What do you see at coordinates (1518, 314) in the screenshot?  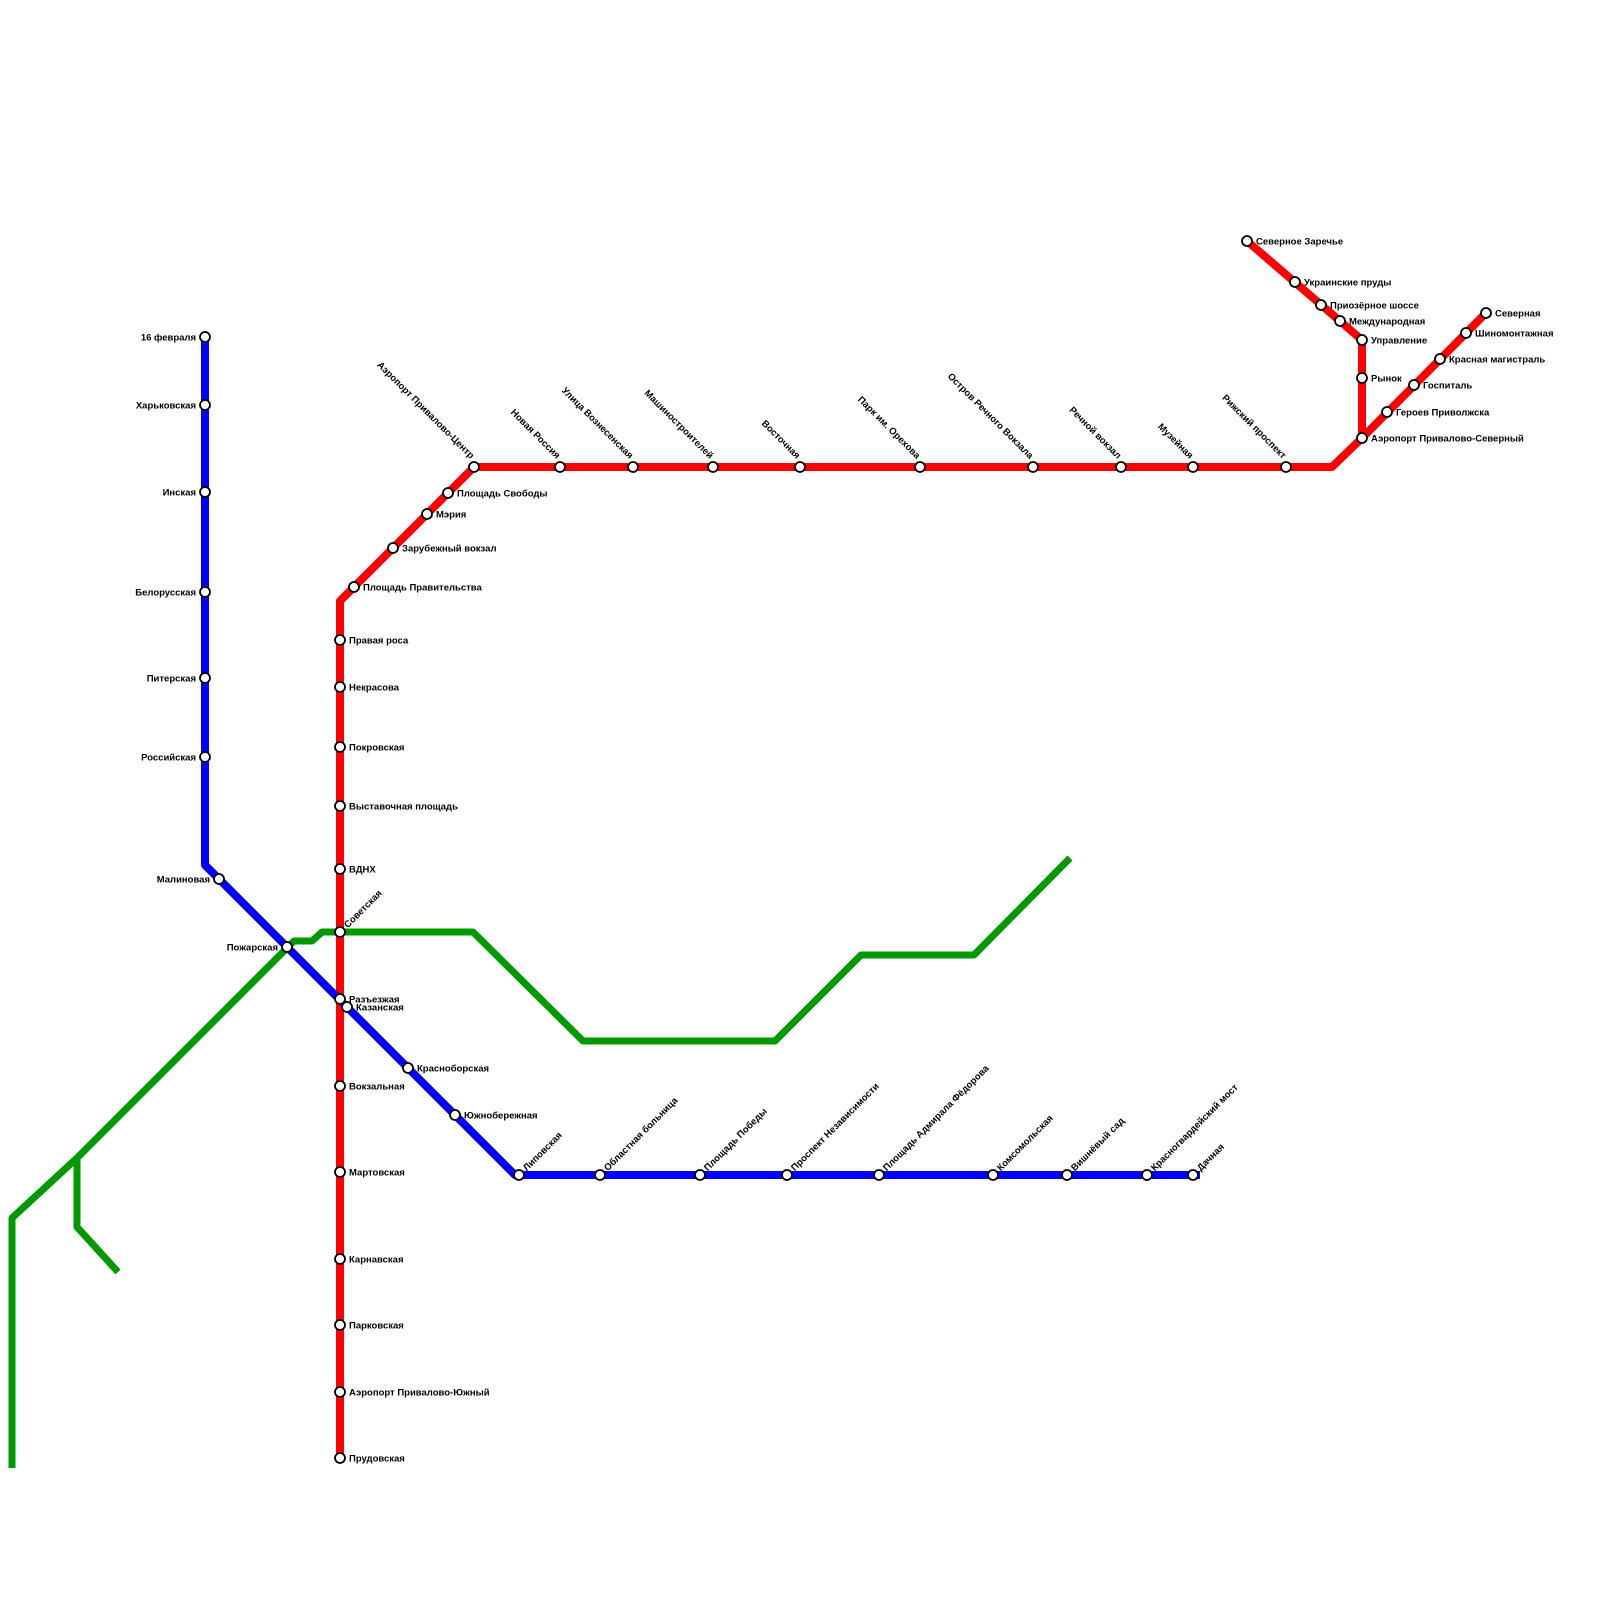 I see `station-label: Северная` at bounding box center [1518, 314].